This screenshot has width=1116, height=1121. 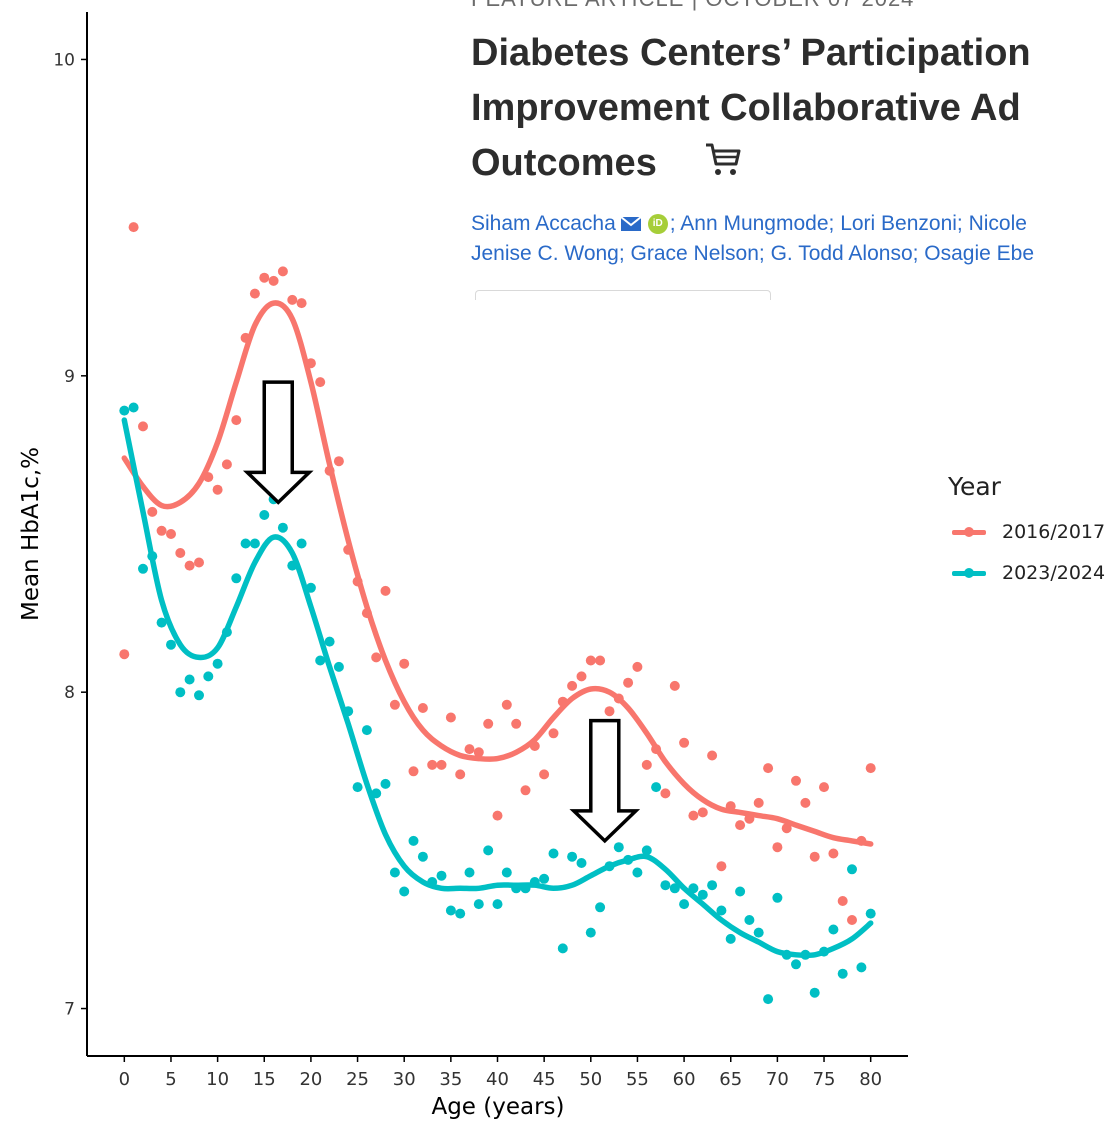 What do you see at coordinates (590, 1079) in the screenshot?
I see `x-tick-label: 50` at bounding box center [590, 1079].